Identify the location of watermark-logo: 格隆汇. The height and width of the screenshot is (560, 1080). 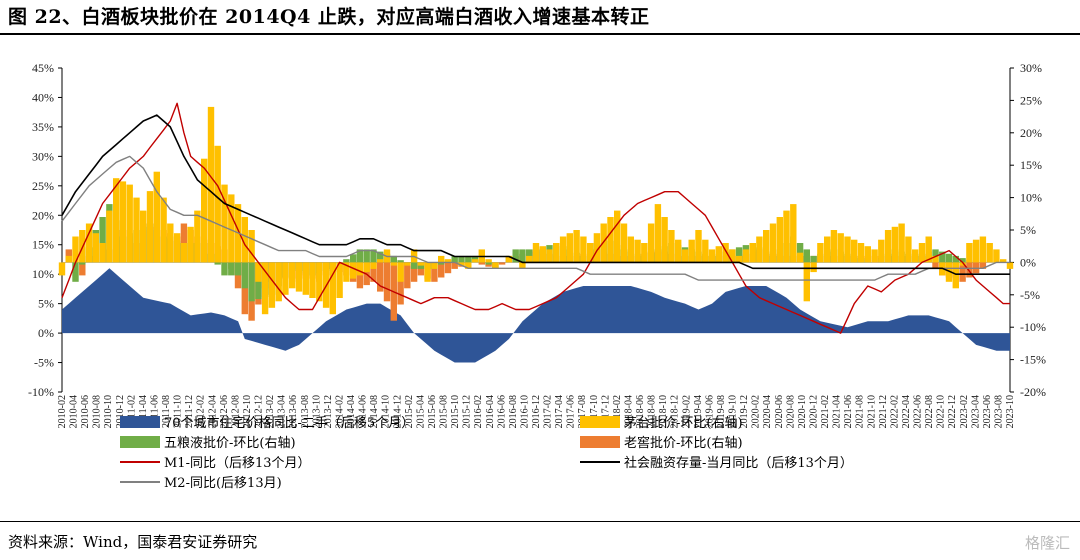
(1047, 543).